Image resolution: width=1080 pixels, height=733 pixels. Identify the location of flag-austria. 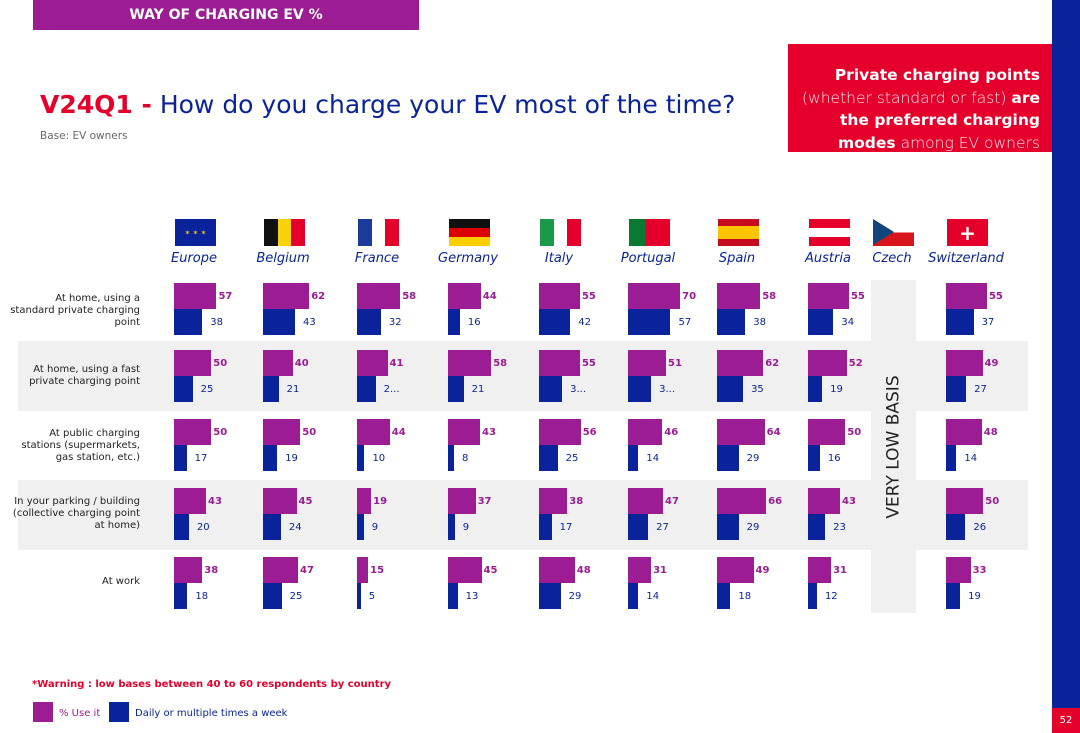
(829, 232).